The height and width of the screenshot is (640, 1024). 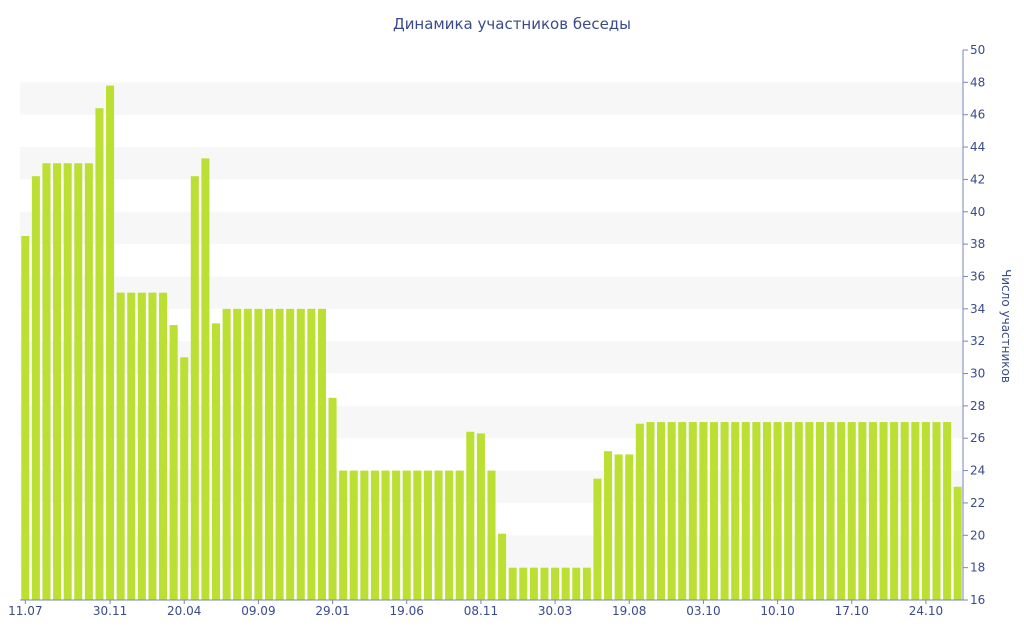 What do you see at coordinates (25, 611) in the screenshot?
I see `x-tick-label: 11.07` at bounding box center [25, 611].